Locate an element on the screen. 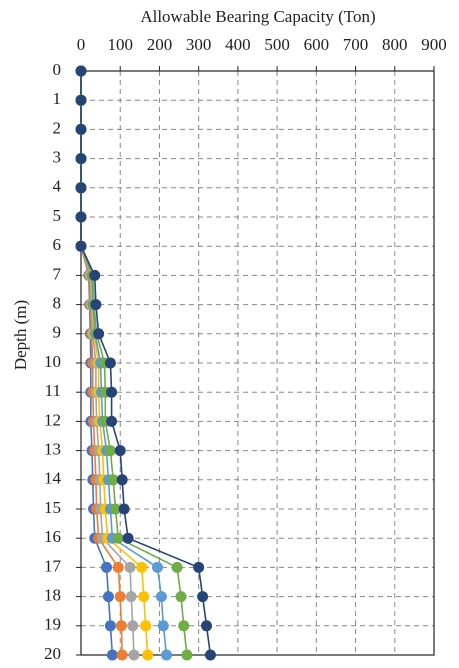 The width and height of the screenshot is (459, 668). y-tick-label: 2 is located at coordinates (57, 127).